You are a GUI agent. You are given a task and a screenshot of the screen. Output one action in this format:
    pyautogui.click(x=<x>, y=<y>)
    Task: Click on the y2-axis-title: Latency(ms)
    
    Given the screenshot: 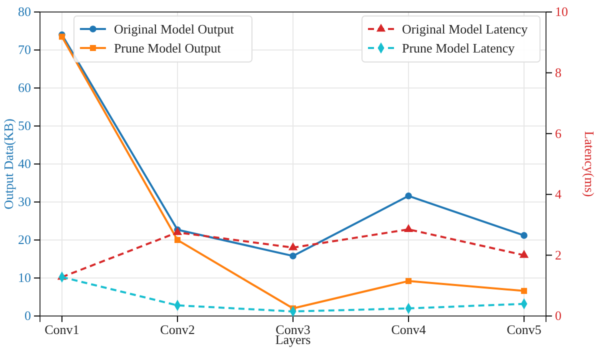 What is the action you would take?
    pyautogui.click(x=588, y=164)
    